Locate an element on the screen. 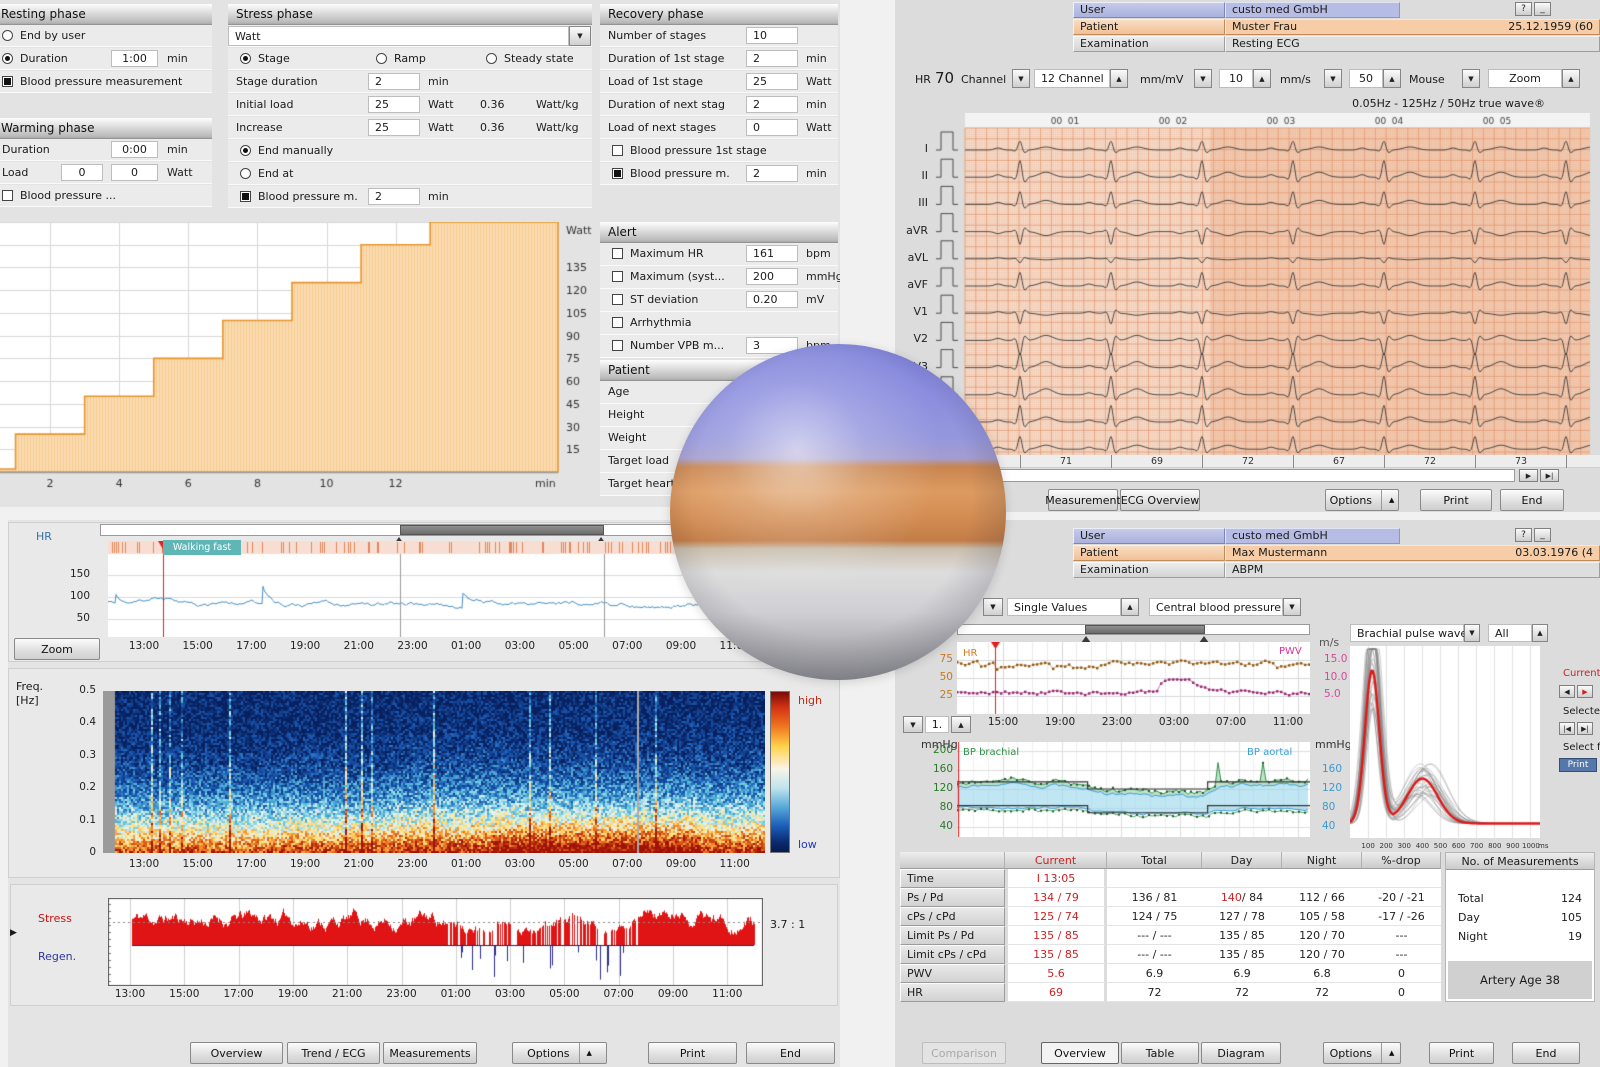 This screenshot has height=1067, width=1600. abpm-scrollbar-thumb is located at coordinates (1145, 629).